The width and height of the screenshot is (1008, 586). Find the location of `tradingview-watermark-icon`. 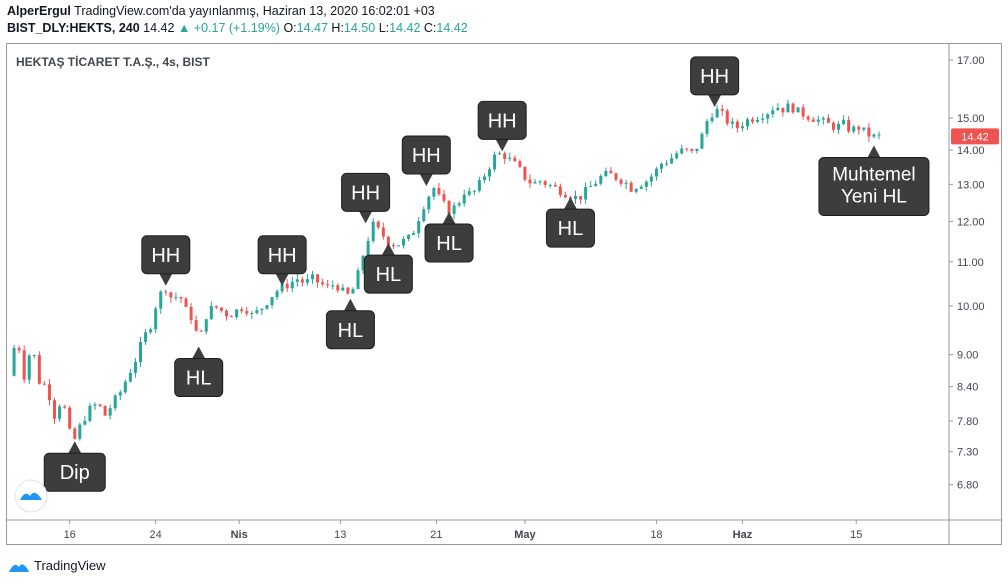

tradingview-watermark-icon is located at coordinates (31, 496).